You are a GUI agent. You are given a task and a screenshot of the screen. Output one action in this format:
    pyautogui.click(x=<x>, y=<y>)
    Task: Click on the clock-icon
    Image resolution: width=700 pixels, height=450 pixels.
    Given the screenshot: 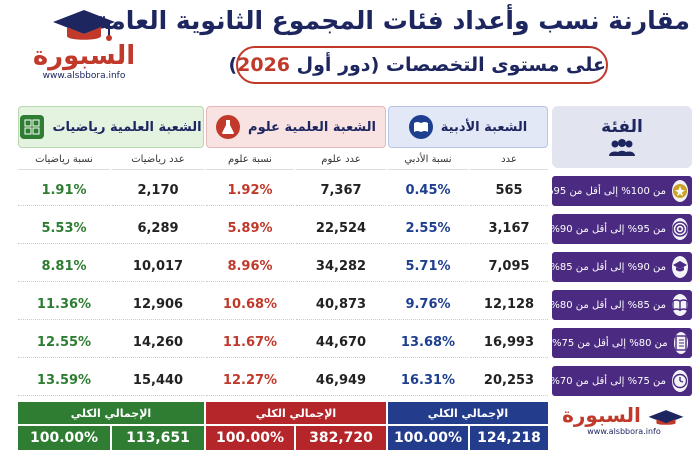 What is the action you would take?
    pyautogui.click(x=680, y=381)
    